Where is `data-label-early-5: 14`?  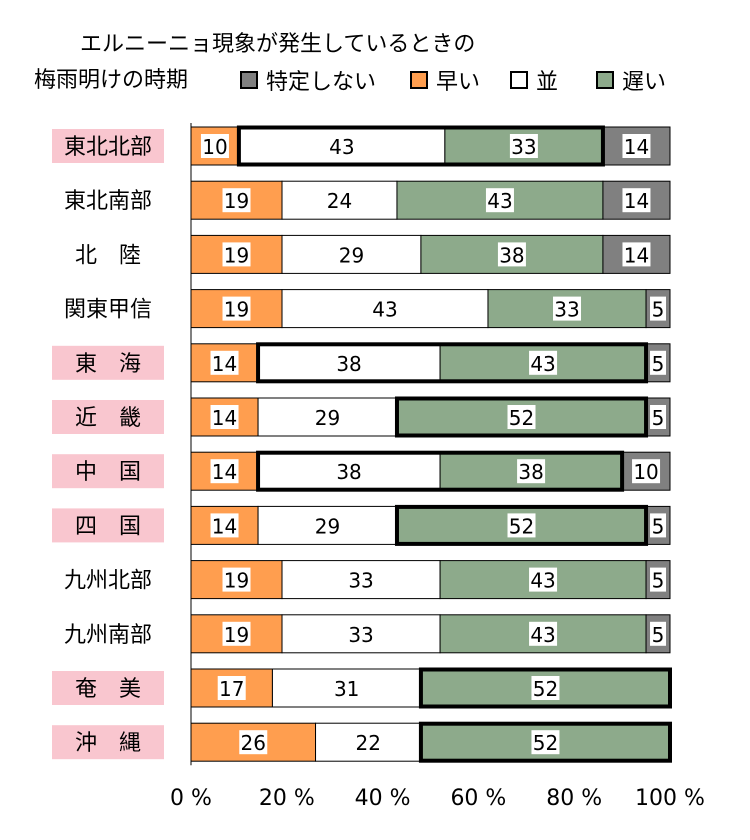 data-label-early-5: 14 is located at coordinates (224, 418).